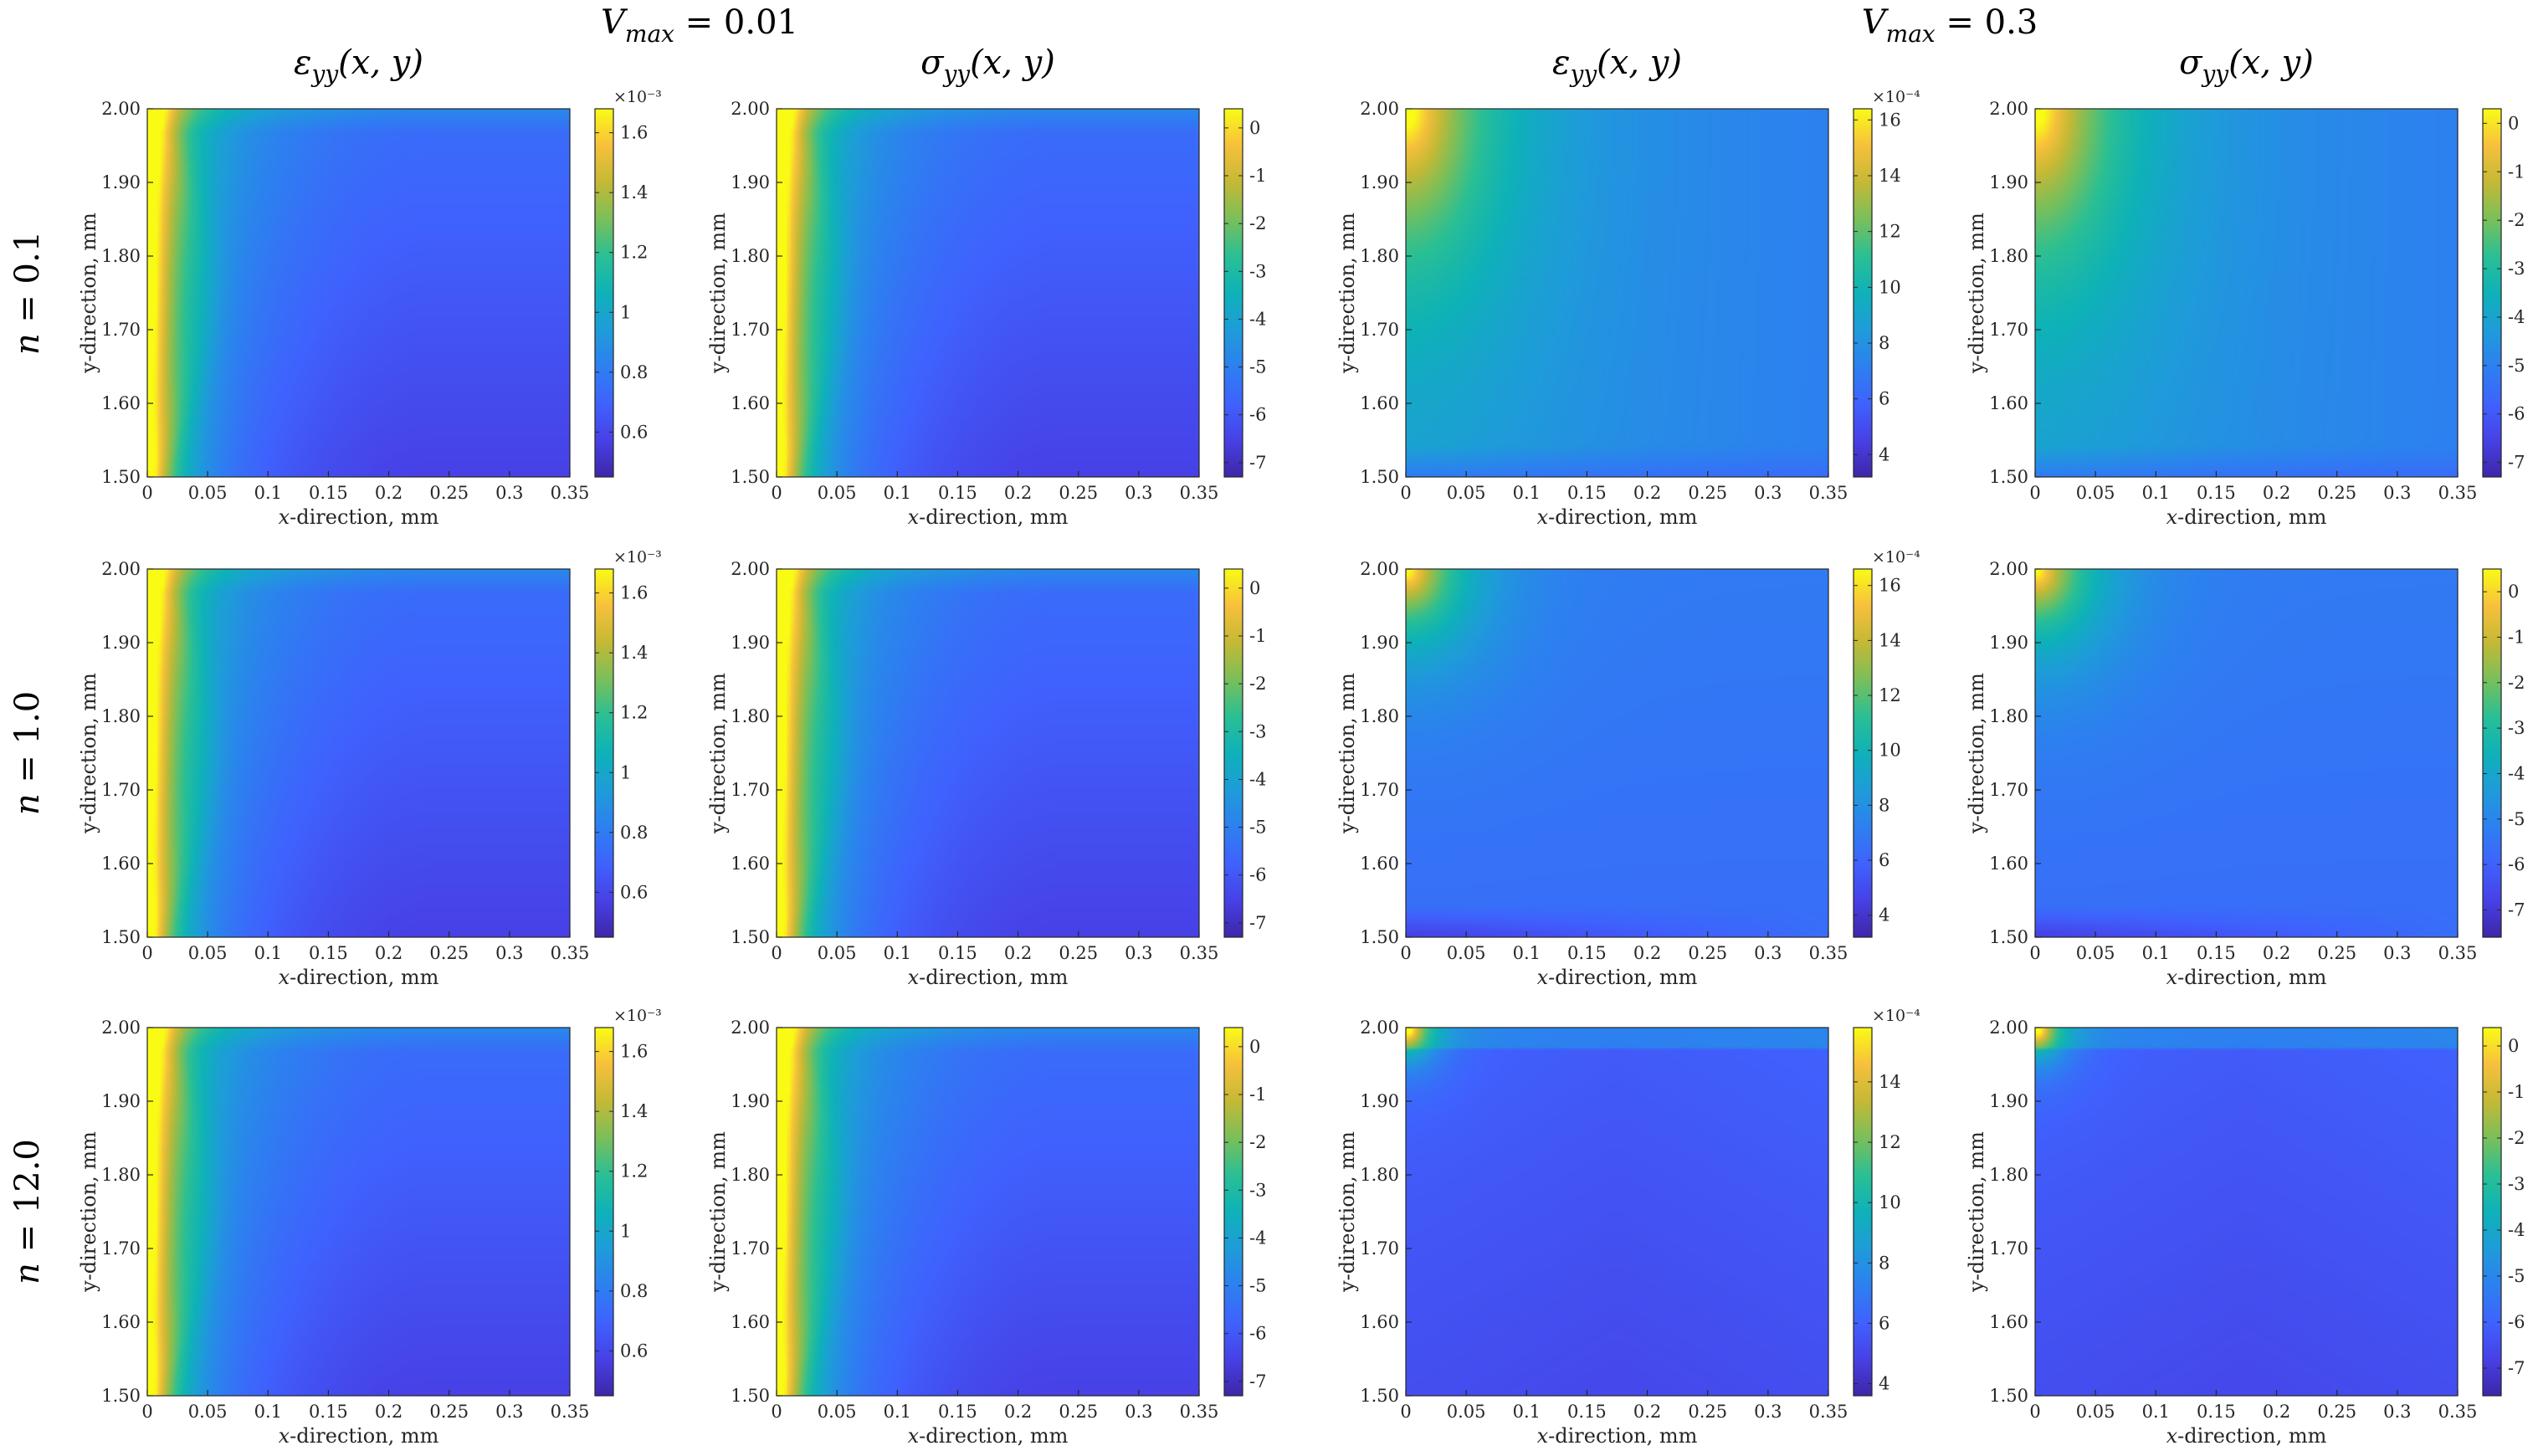  What do you see at coordinates (634, 833) in the screenshot?
I see `colorbar-tick-label: 0.8` at bounding box center [634, 833].